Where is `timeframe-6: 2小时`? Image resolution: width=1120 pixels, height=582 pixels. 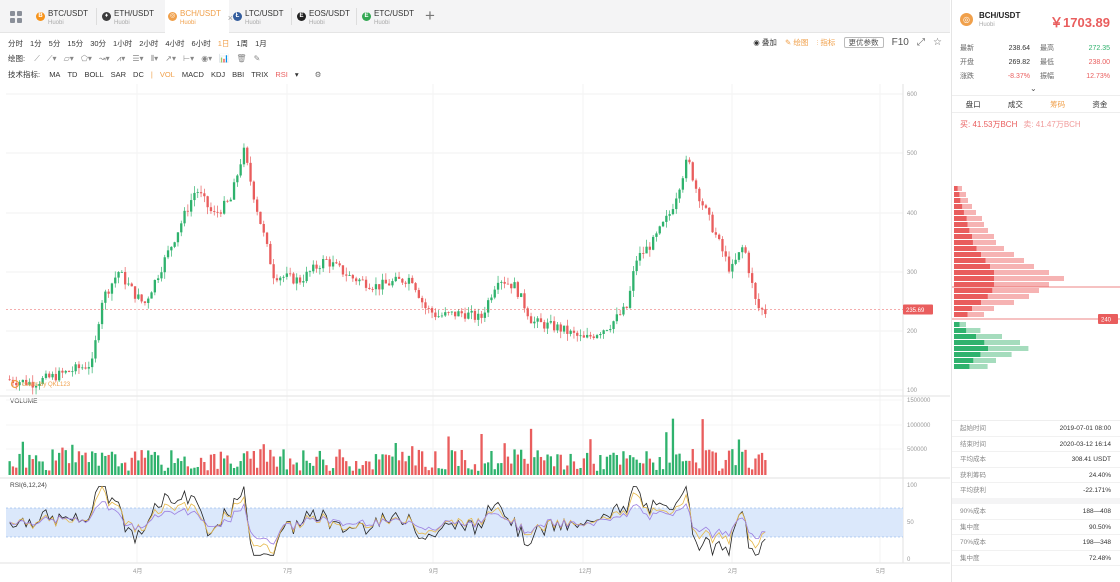
timeframe-6: 2小时 is located at coordinates (149, 43).